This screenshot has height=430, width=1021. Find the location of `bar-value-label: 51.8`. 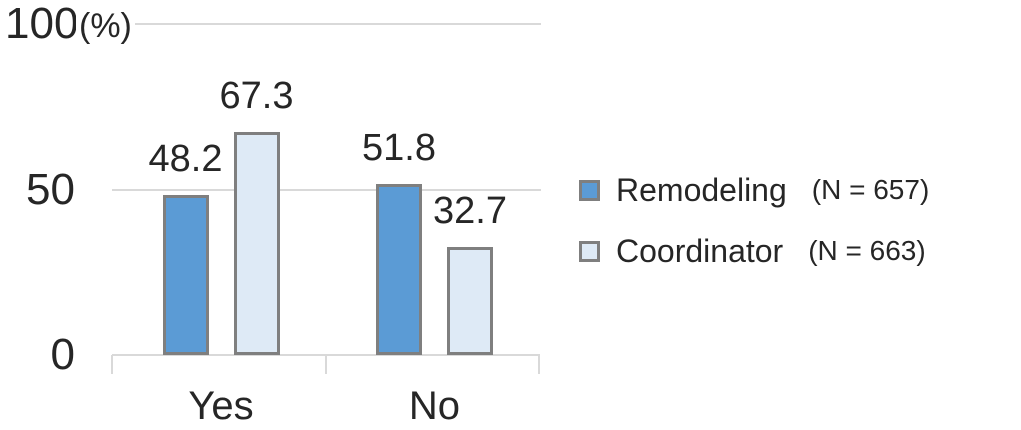

bar-value-label: 51.8 is located at coordinates (399, 147).